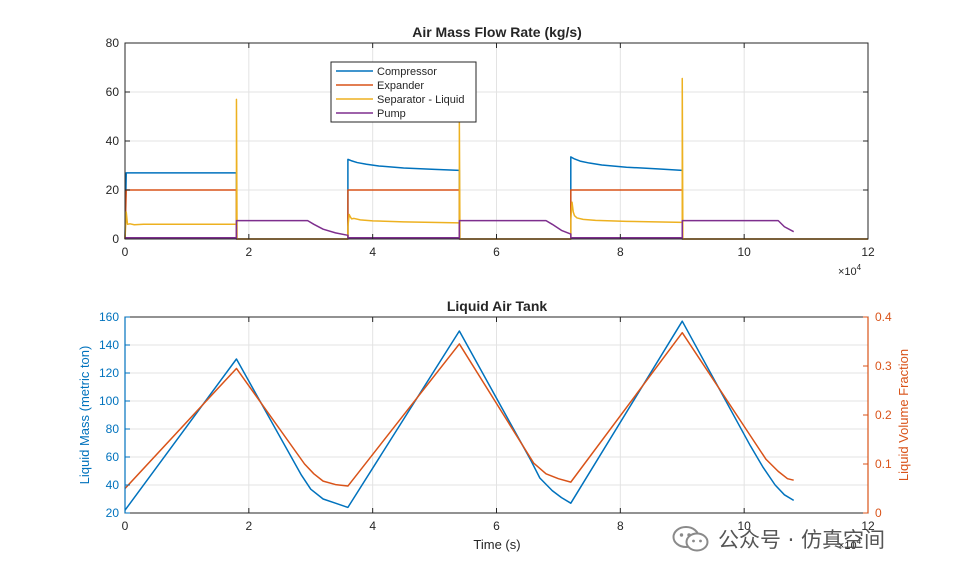  Describe the element at coordinates (460, 229) in the screenshot. I see `series-line-pump` at that location.